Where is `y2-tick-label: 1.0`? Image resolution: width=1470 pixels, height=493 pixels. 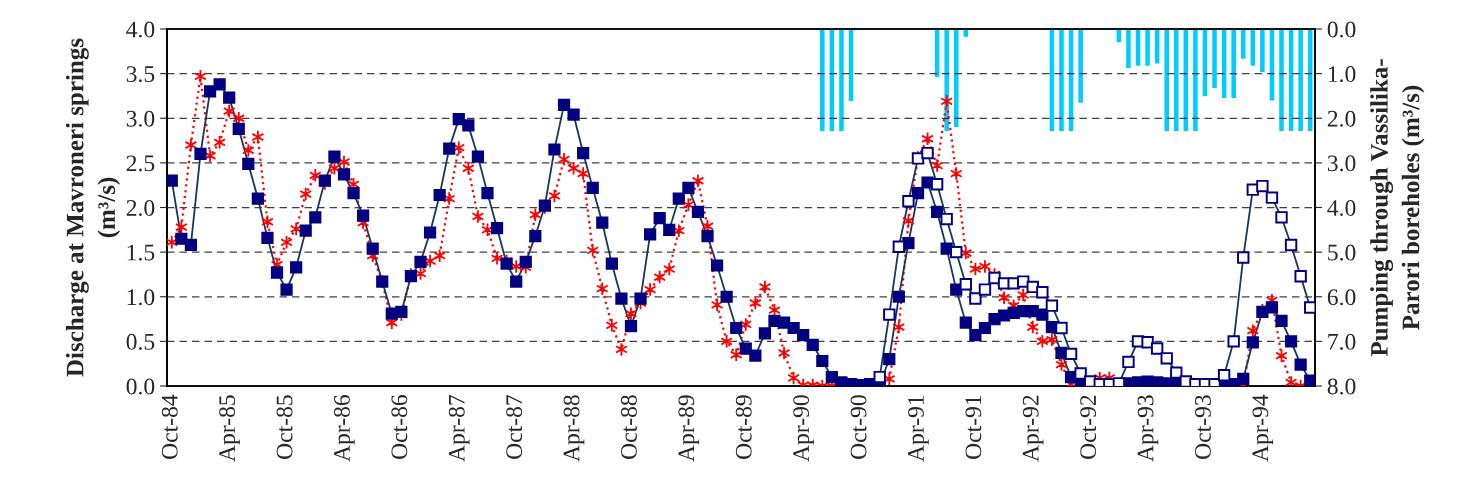 y2-tick-label: 1.0 is located at coordinates (1342, 74).